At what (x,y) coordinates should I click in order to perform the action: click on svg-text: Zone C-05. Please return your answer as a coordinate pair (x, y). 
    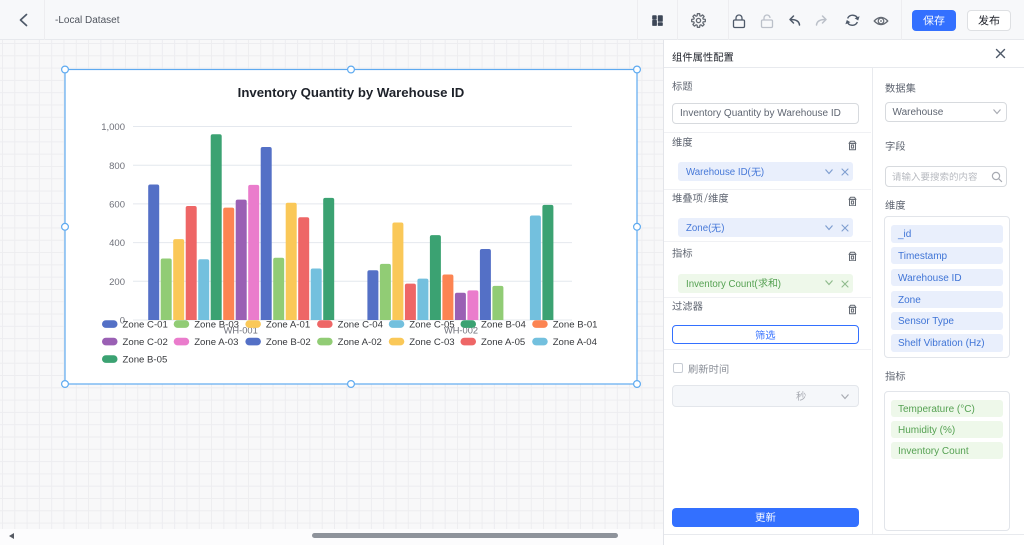
    Looking at the image, I should click on (431, 325).